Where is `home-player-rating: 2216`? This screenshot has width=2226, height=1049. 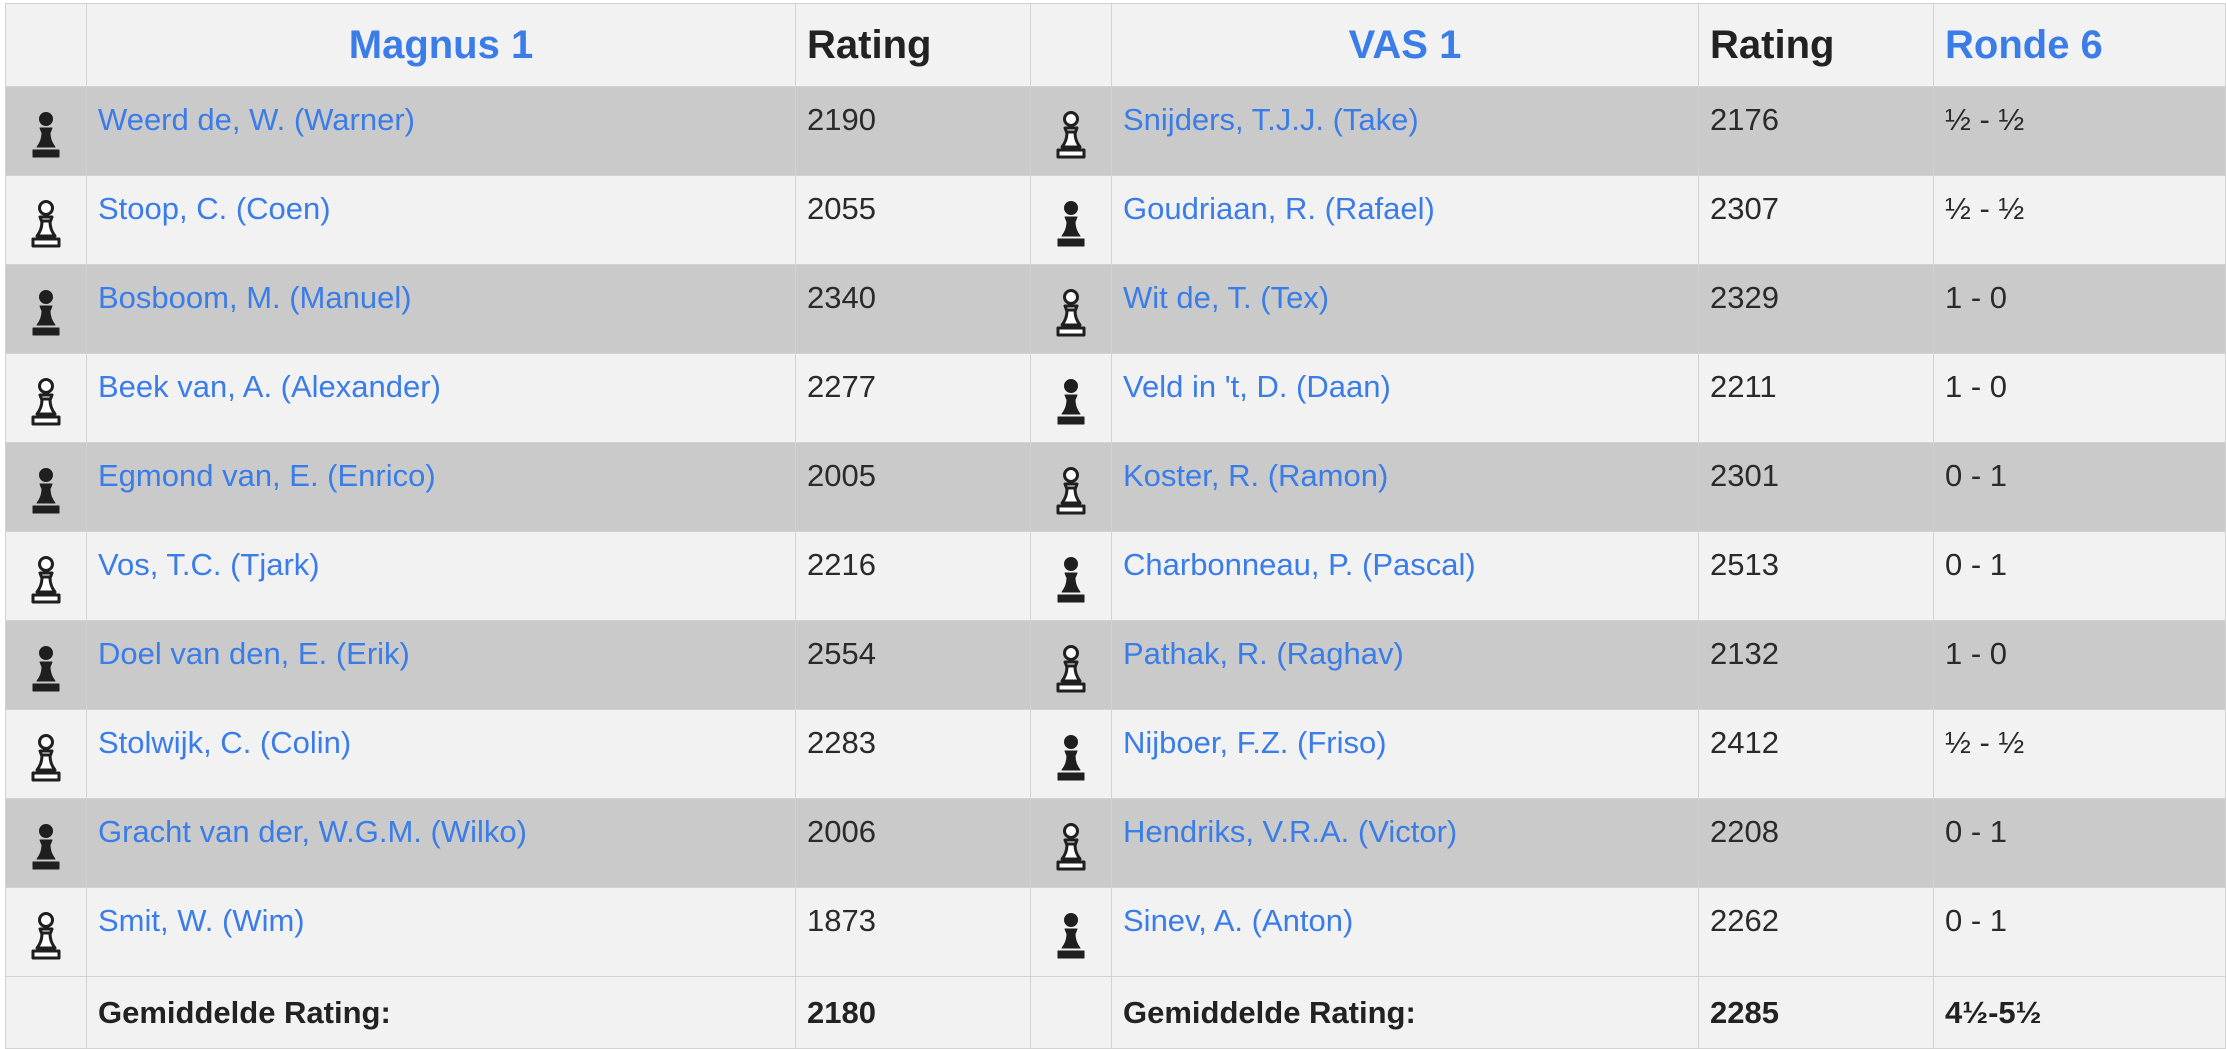
home-player-rating: 2216 is located at coordinates (913, 576).